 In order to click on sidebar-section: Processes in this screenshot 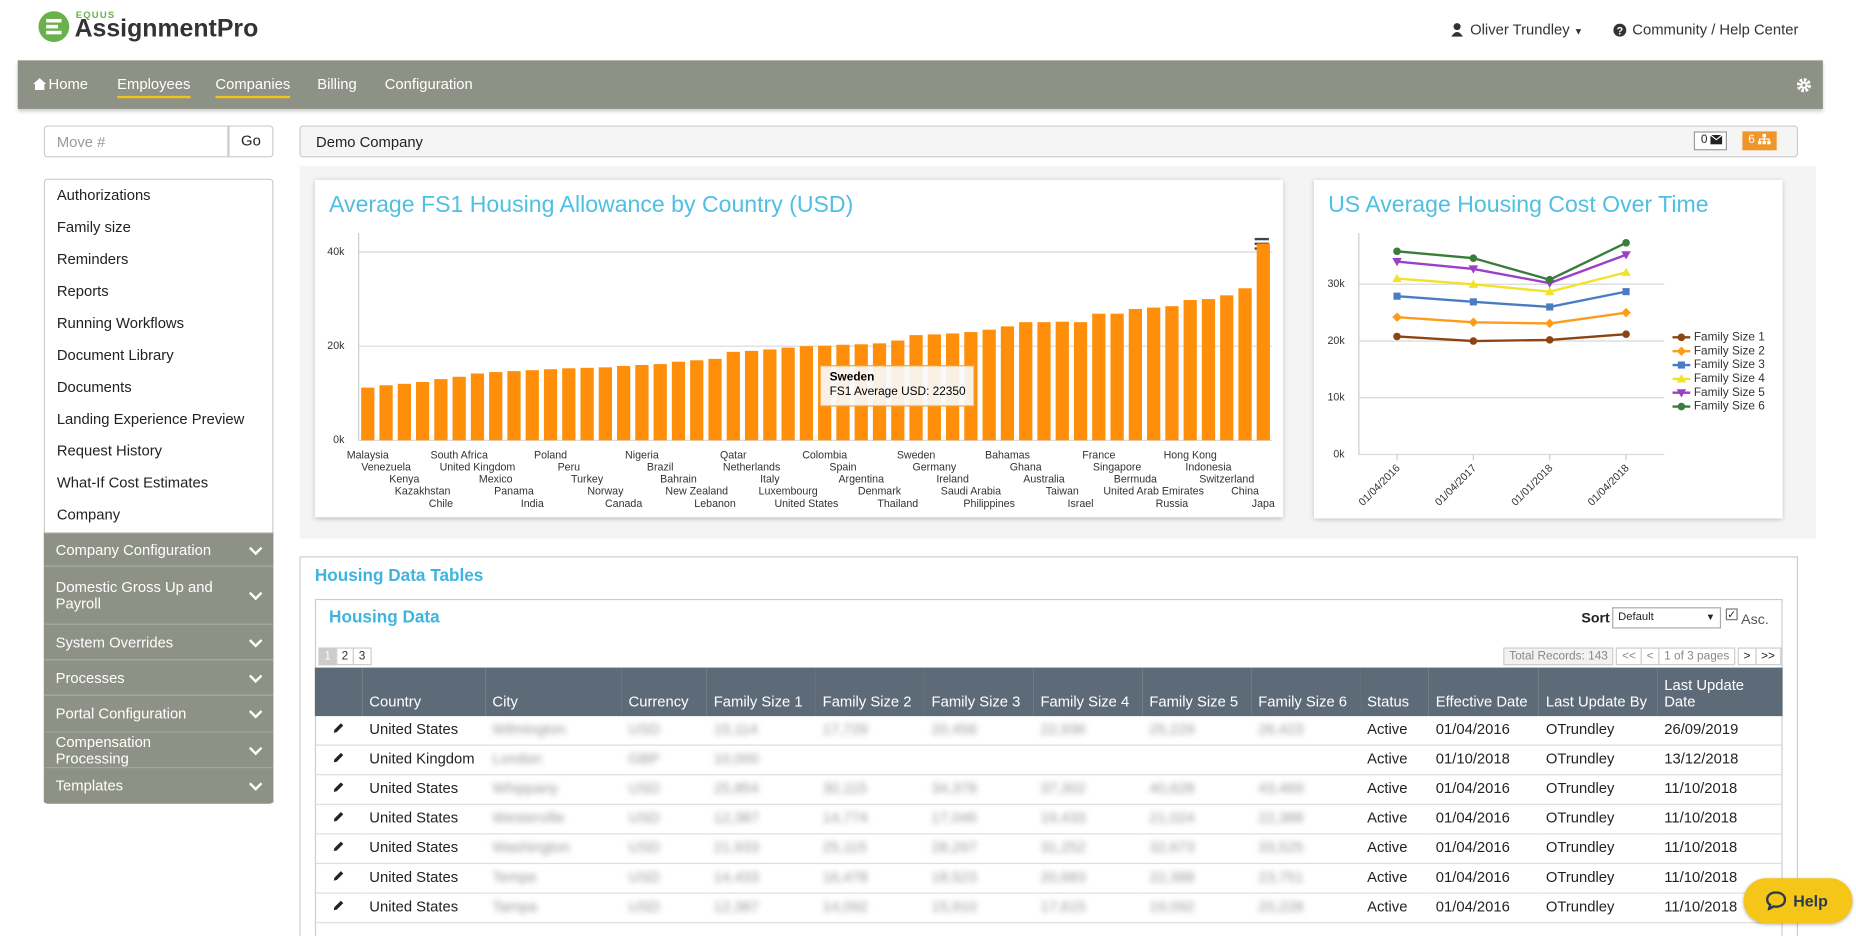, I will do `click(158, 677)`.